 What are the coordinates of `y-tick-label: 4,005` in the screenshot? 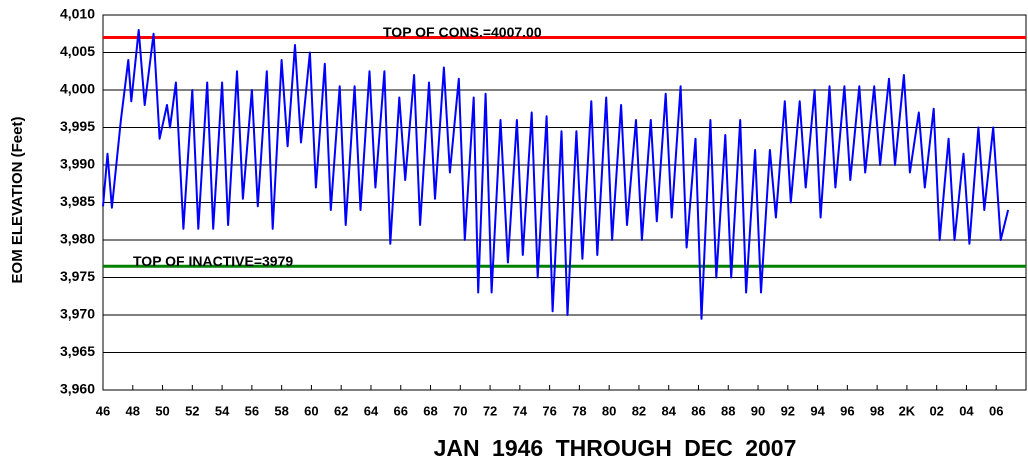 It's located at (77, 51).